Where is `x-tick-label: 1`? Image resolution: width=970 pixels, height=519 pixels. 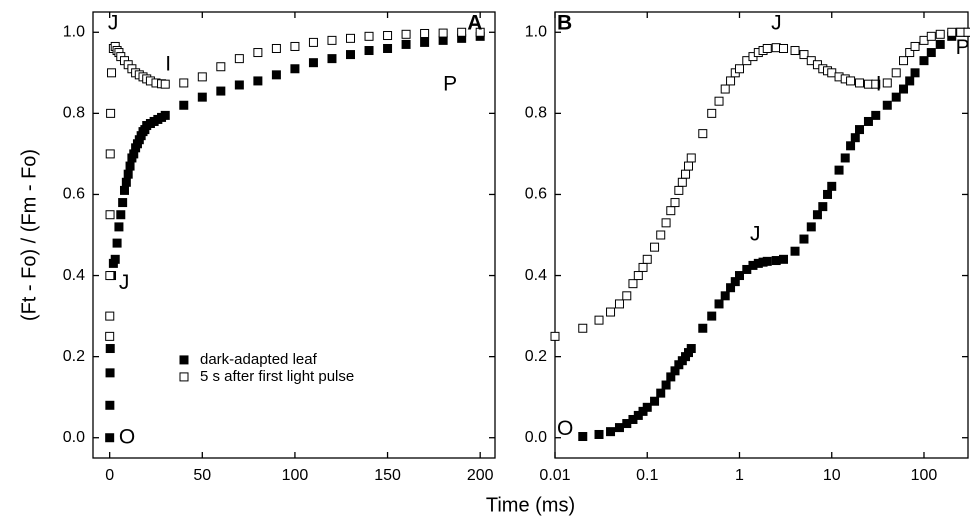
x-tick-label: 1 is located at coordinates (739, 475).